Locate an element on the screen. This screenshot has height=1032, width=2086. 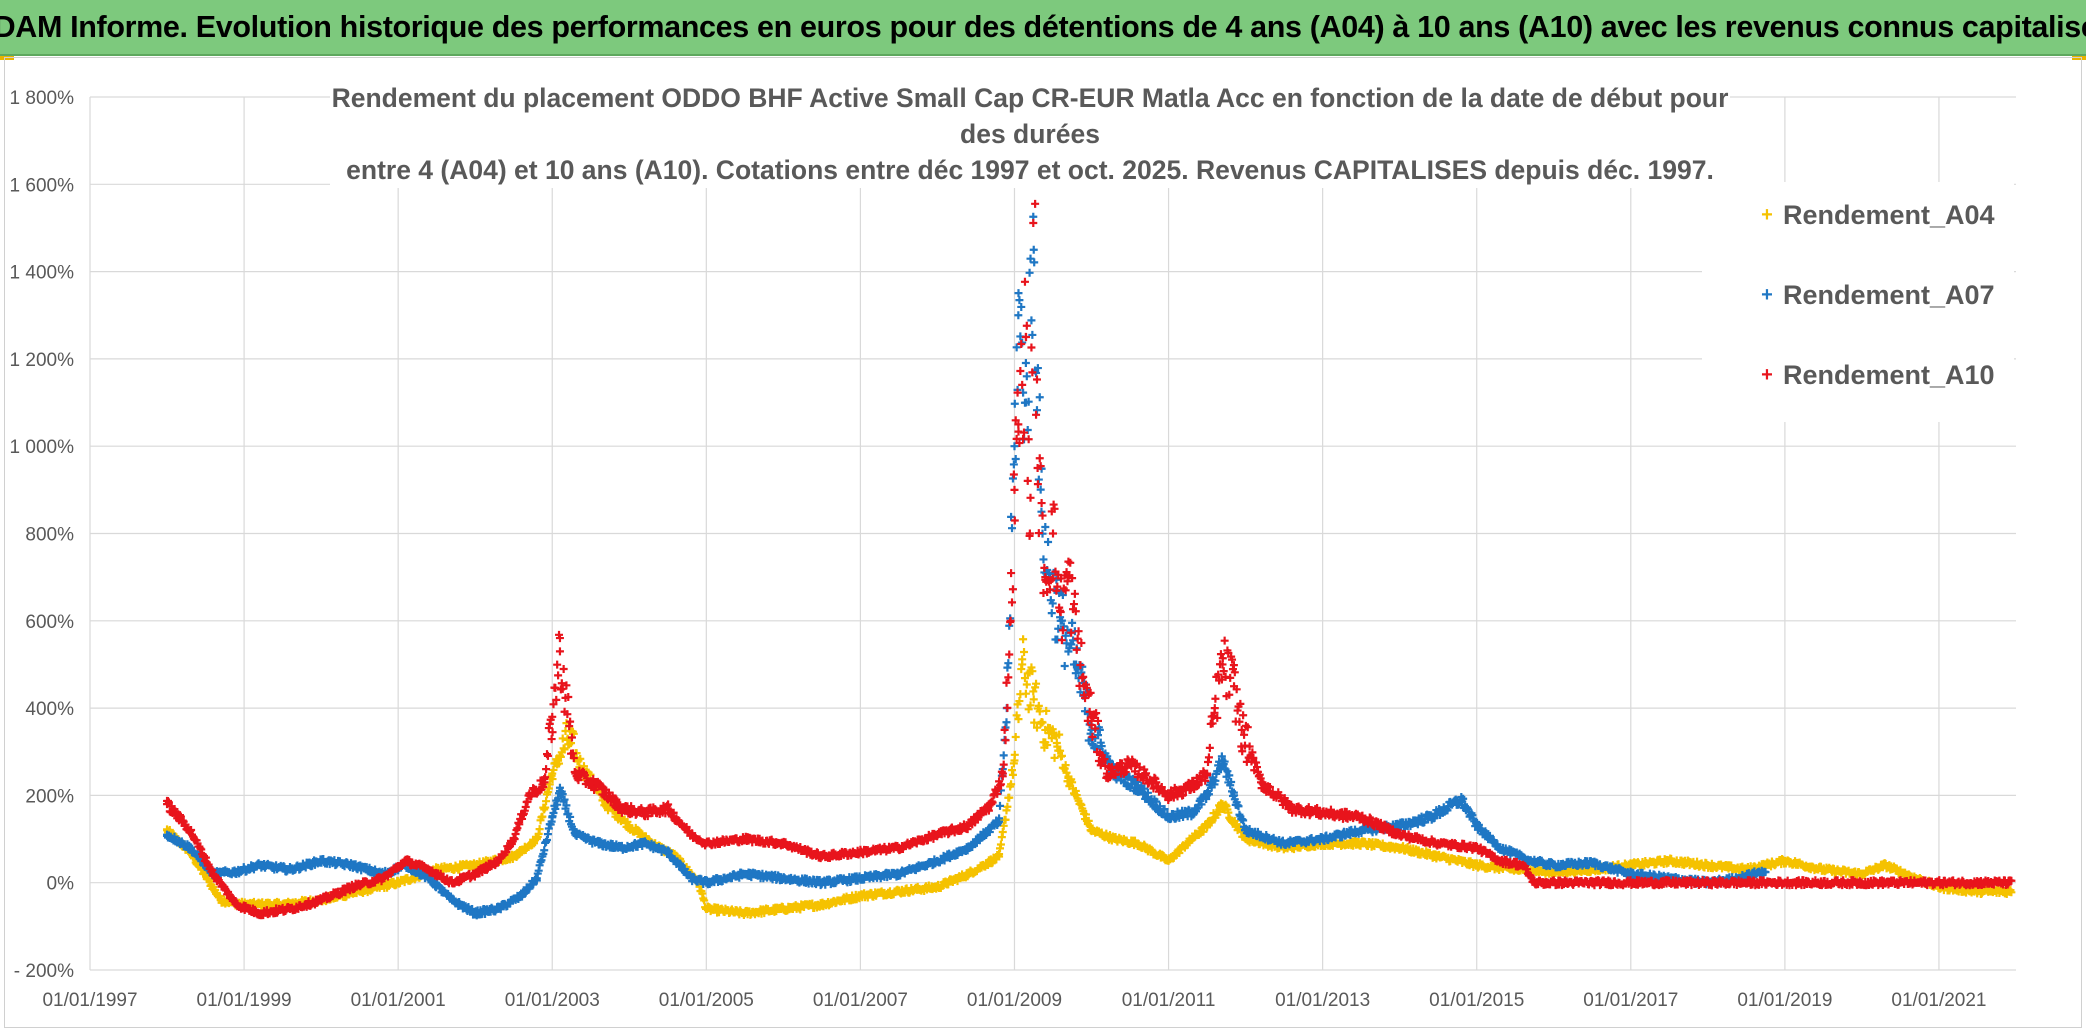
y-tick-label: 600% is located at coordinates (49, 622).